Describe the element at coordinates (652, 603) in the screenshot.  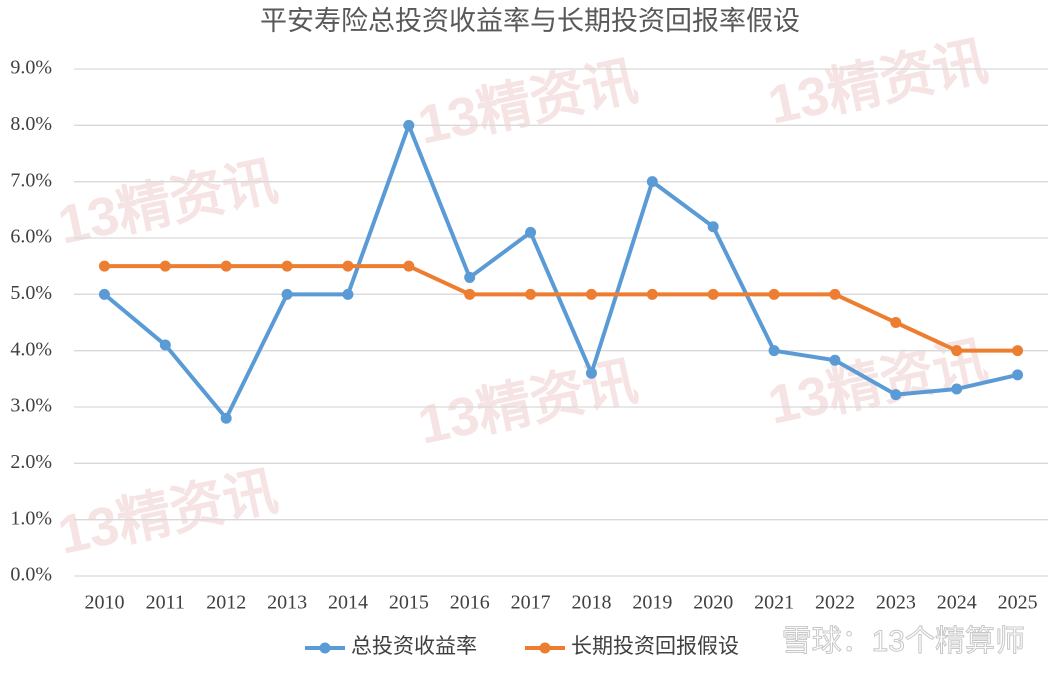
I see `x-tick-label: 2019` at that location.